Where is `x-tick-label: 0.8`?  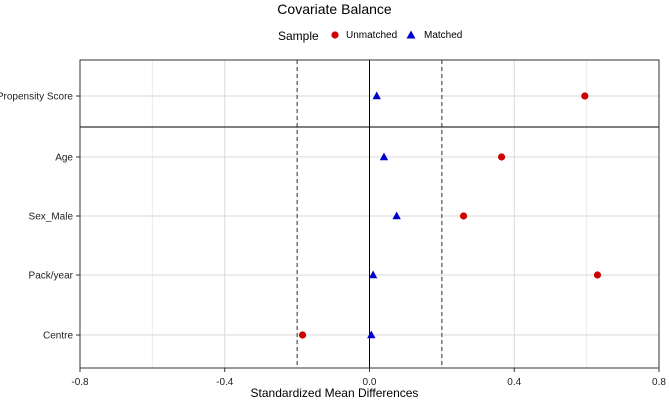
x-tick-label: 0.8 is located at coordinates (659, 382).